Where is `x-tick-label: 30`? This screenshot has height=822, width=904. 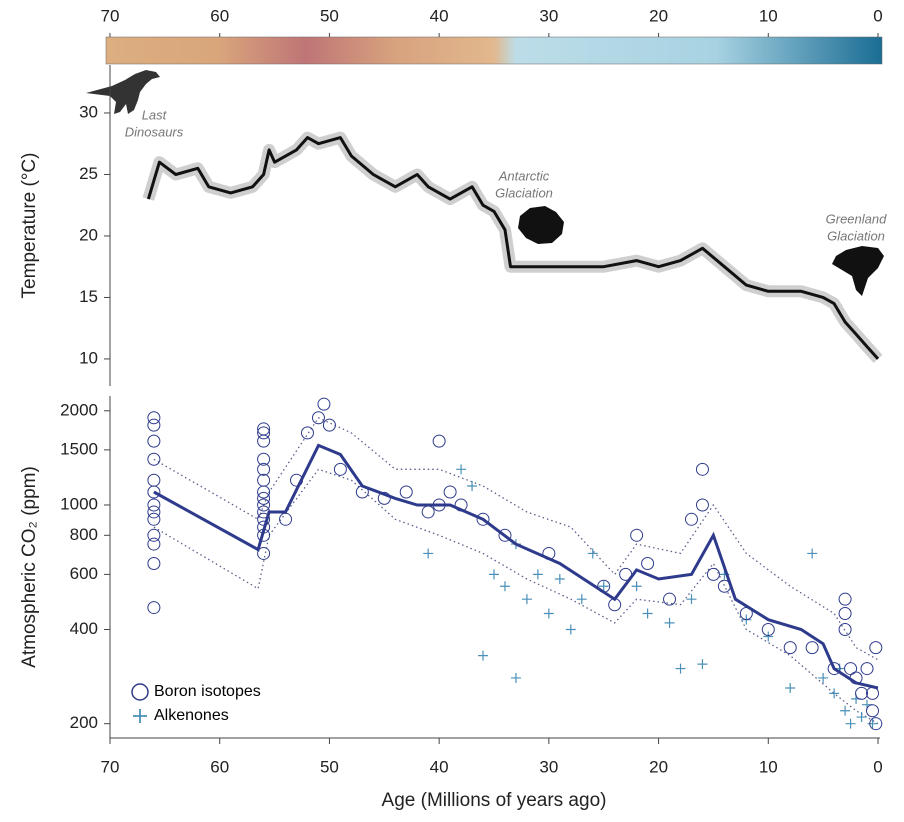
x-tick-label: 30 is located at coordinates (548, 766).